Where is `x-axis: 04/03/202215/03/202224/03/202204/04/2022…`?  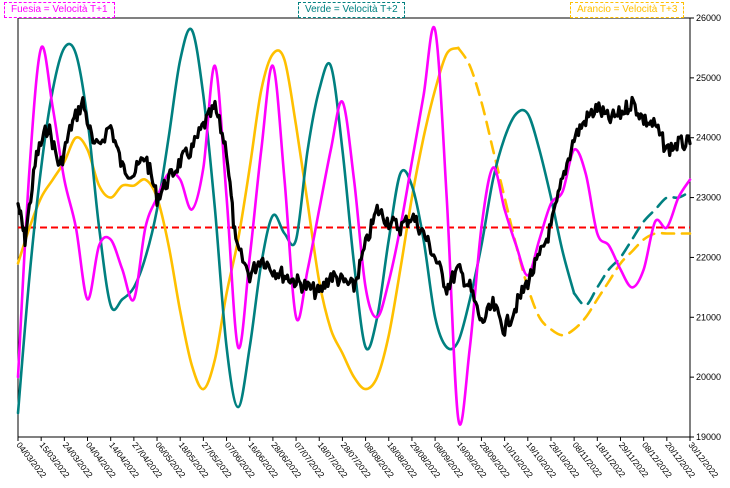 x-axis: 04/03/202215/03/202224/03/202204/04/2022… is located at coordinates (367, 458).